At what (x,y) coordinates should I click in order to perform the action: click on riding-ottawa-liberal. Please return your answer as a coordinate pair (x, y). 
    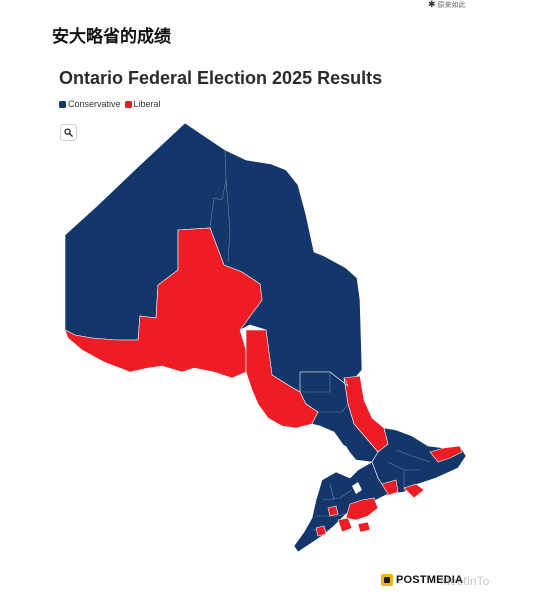
    Looking at the image, I should click on (446, 454).